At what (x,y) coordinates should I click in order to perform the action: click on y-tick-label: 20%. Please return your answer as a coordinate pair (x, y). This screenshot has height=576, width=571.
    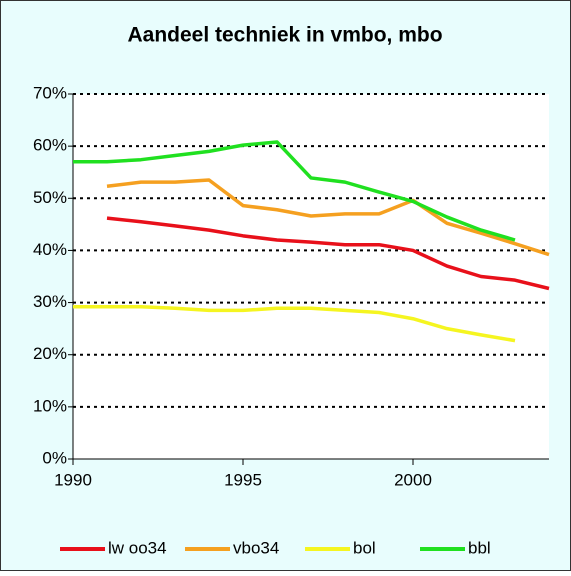
    Looking at the image, I should click on (50, 353).